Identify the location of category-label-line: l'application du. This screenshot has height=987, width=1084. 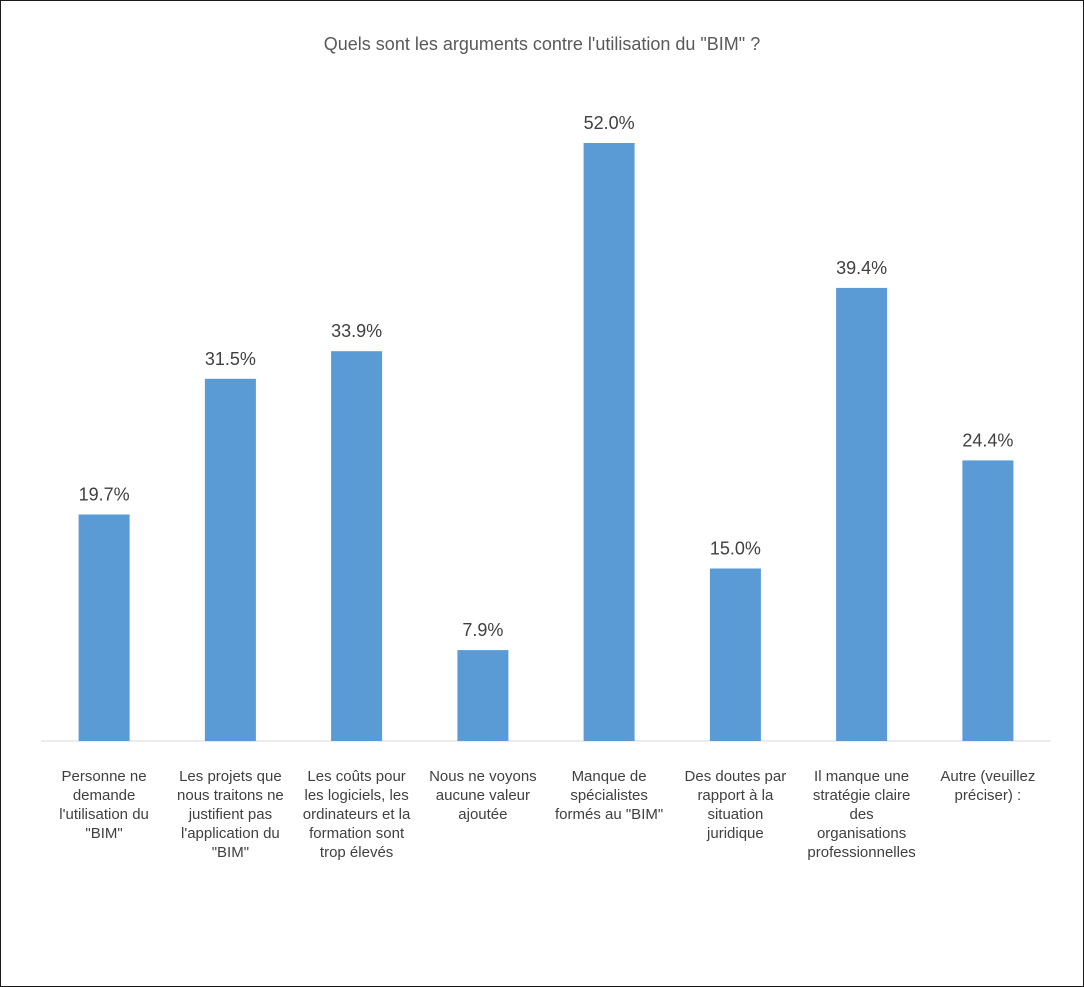
(230, 833).